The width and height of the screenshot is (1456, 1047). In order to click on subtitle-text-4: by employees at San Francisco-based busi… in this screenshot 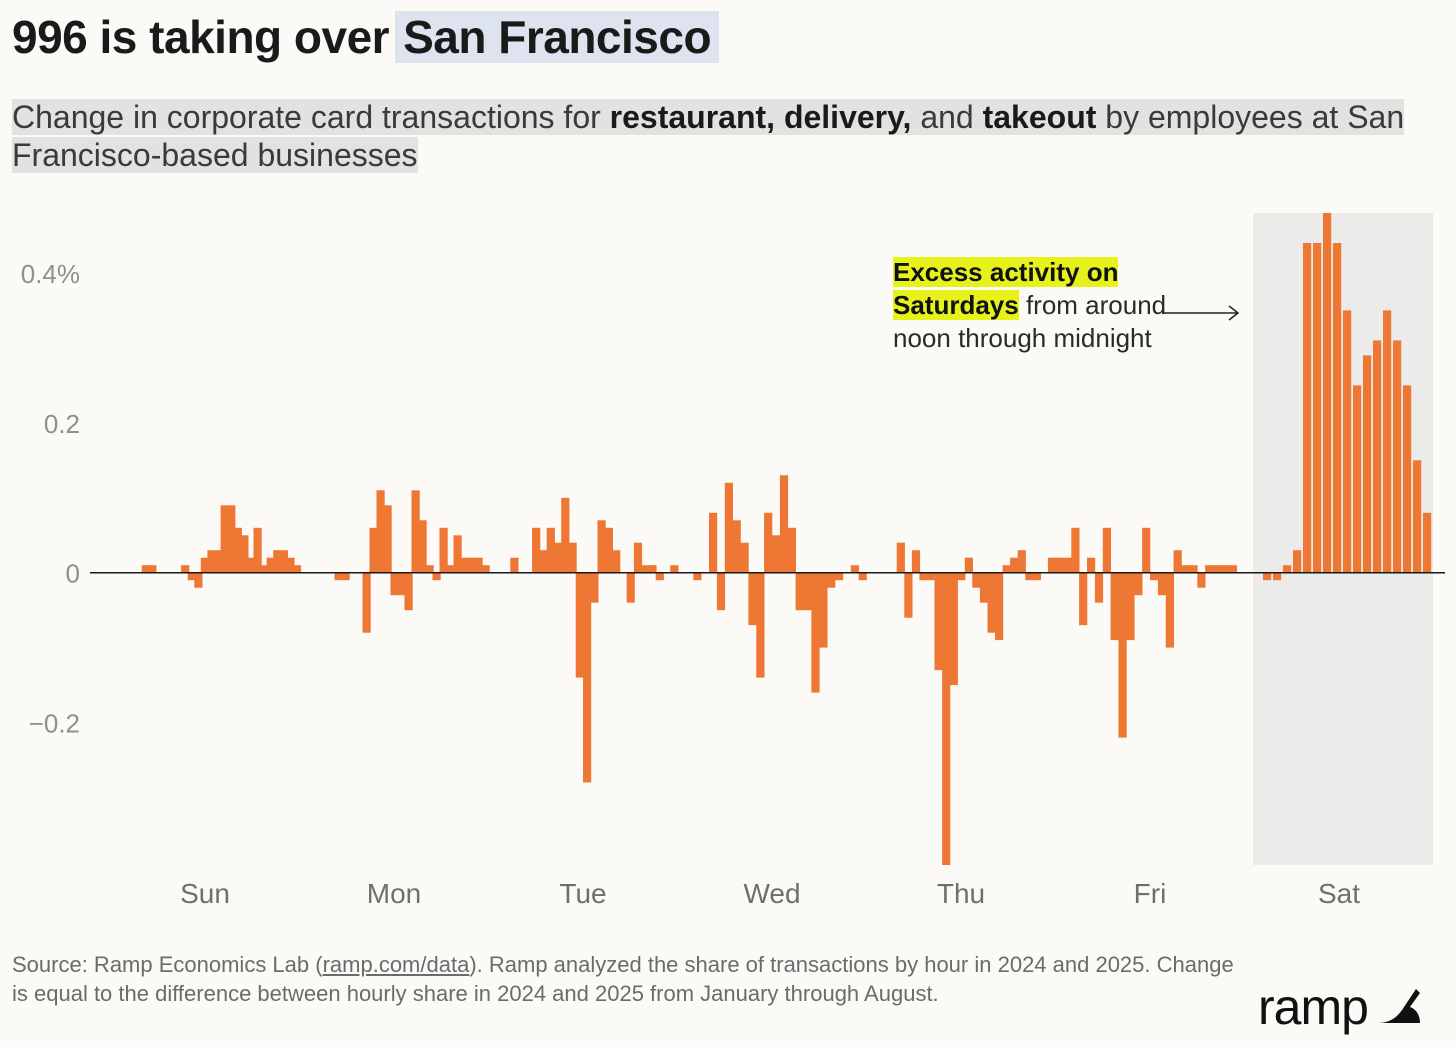, I will do `click(708, 136)`.